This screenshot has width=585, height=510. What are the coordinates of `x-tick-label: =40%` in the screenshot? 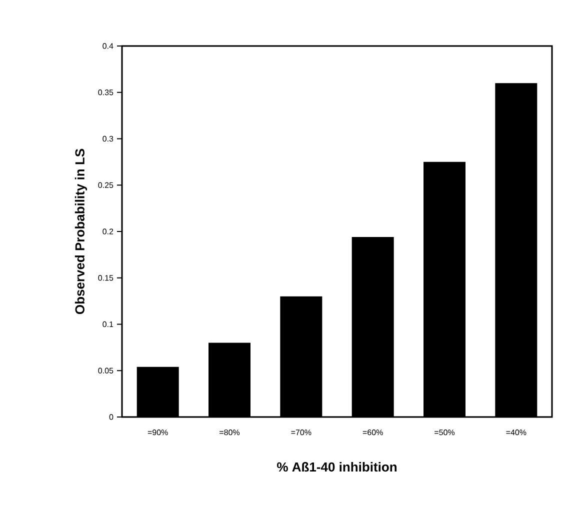 It's located at (516, 433).